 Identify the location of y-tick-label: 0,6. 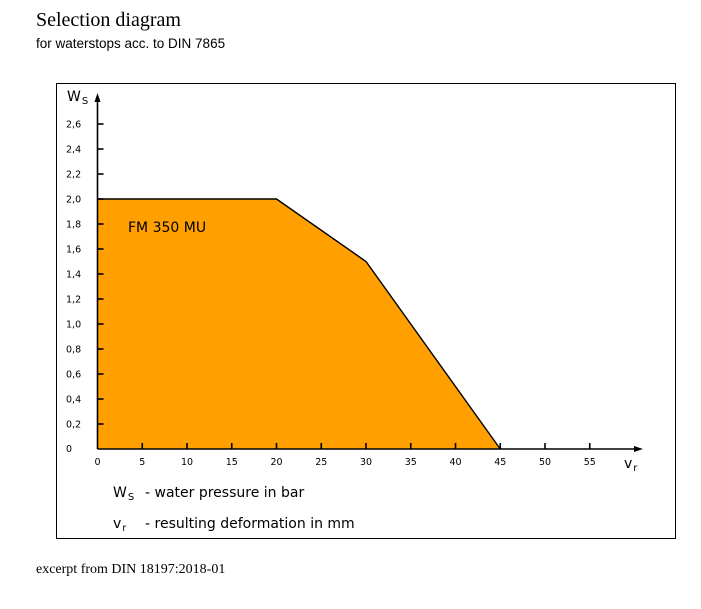
(73, 375).